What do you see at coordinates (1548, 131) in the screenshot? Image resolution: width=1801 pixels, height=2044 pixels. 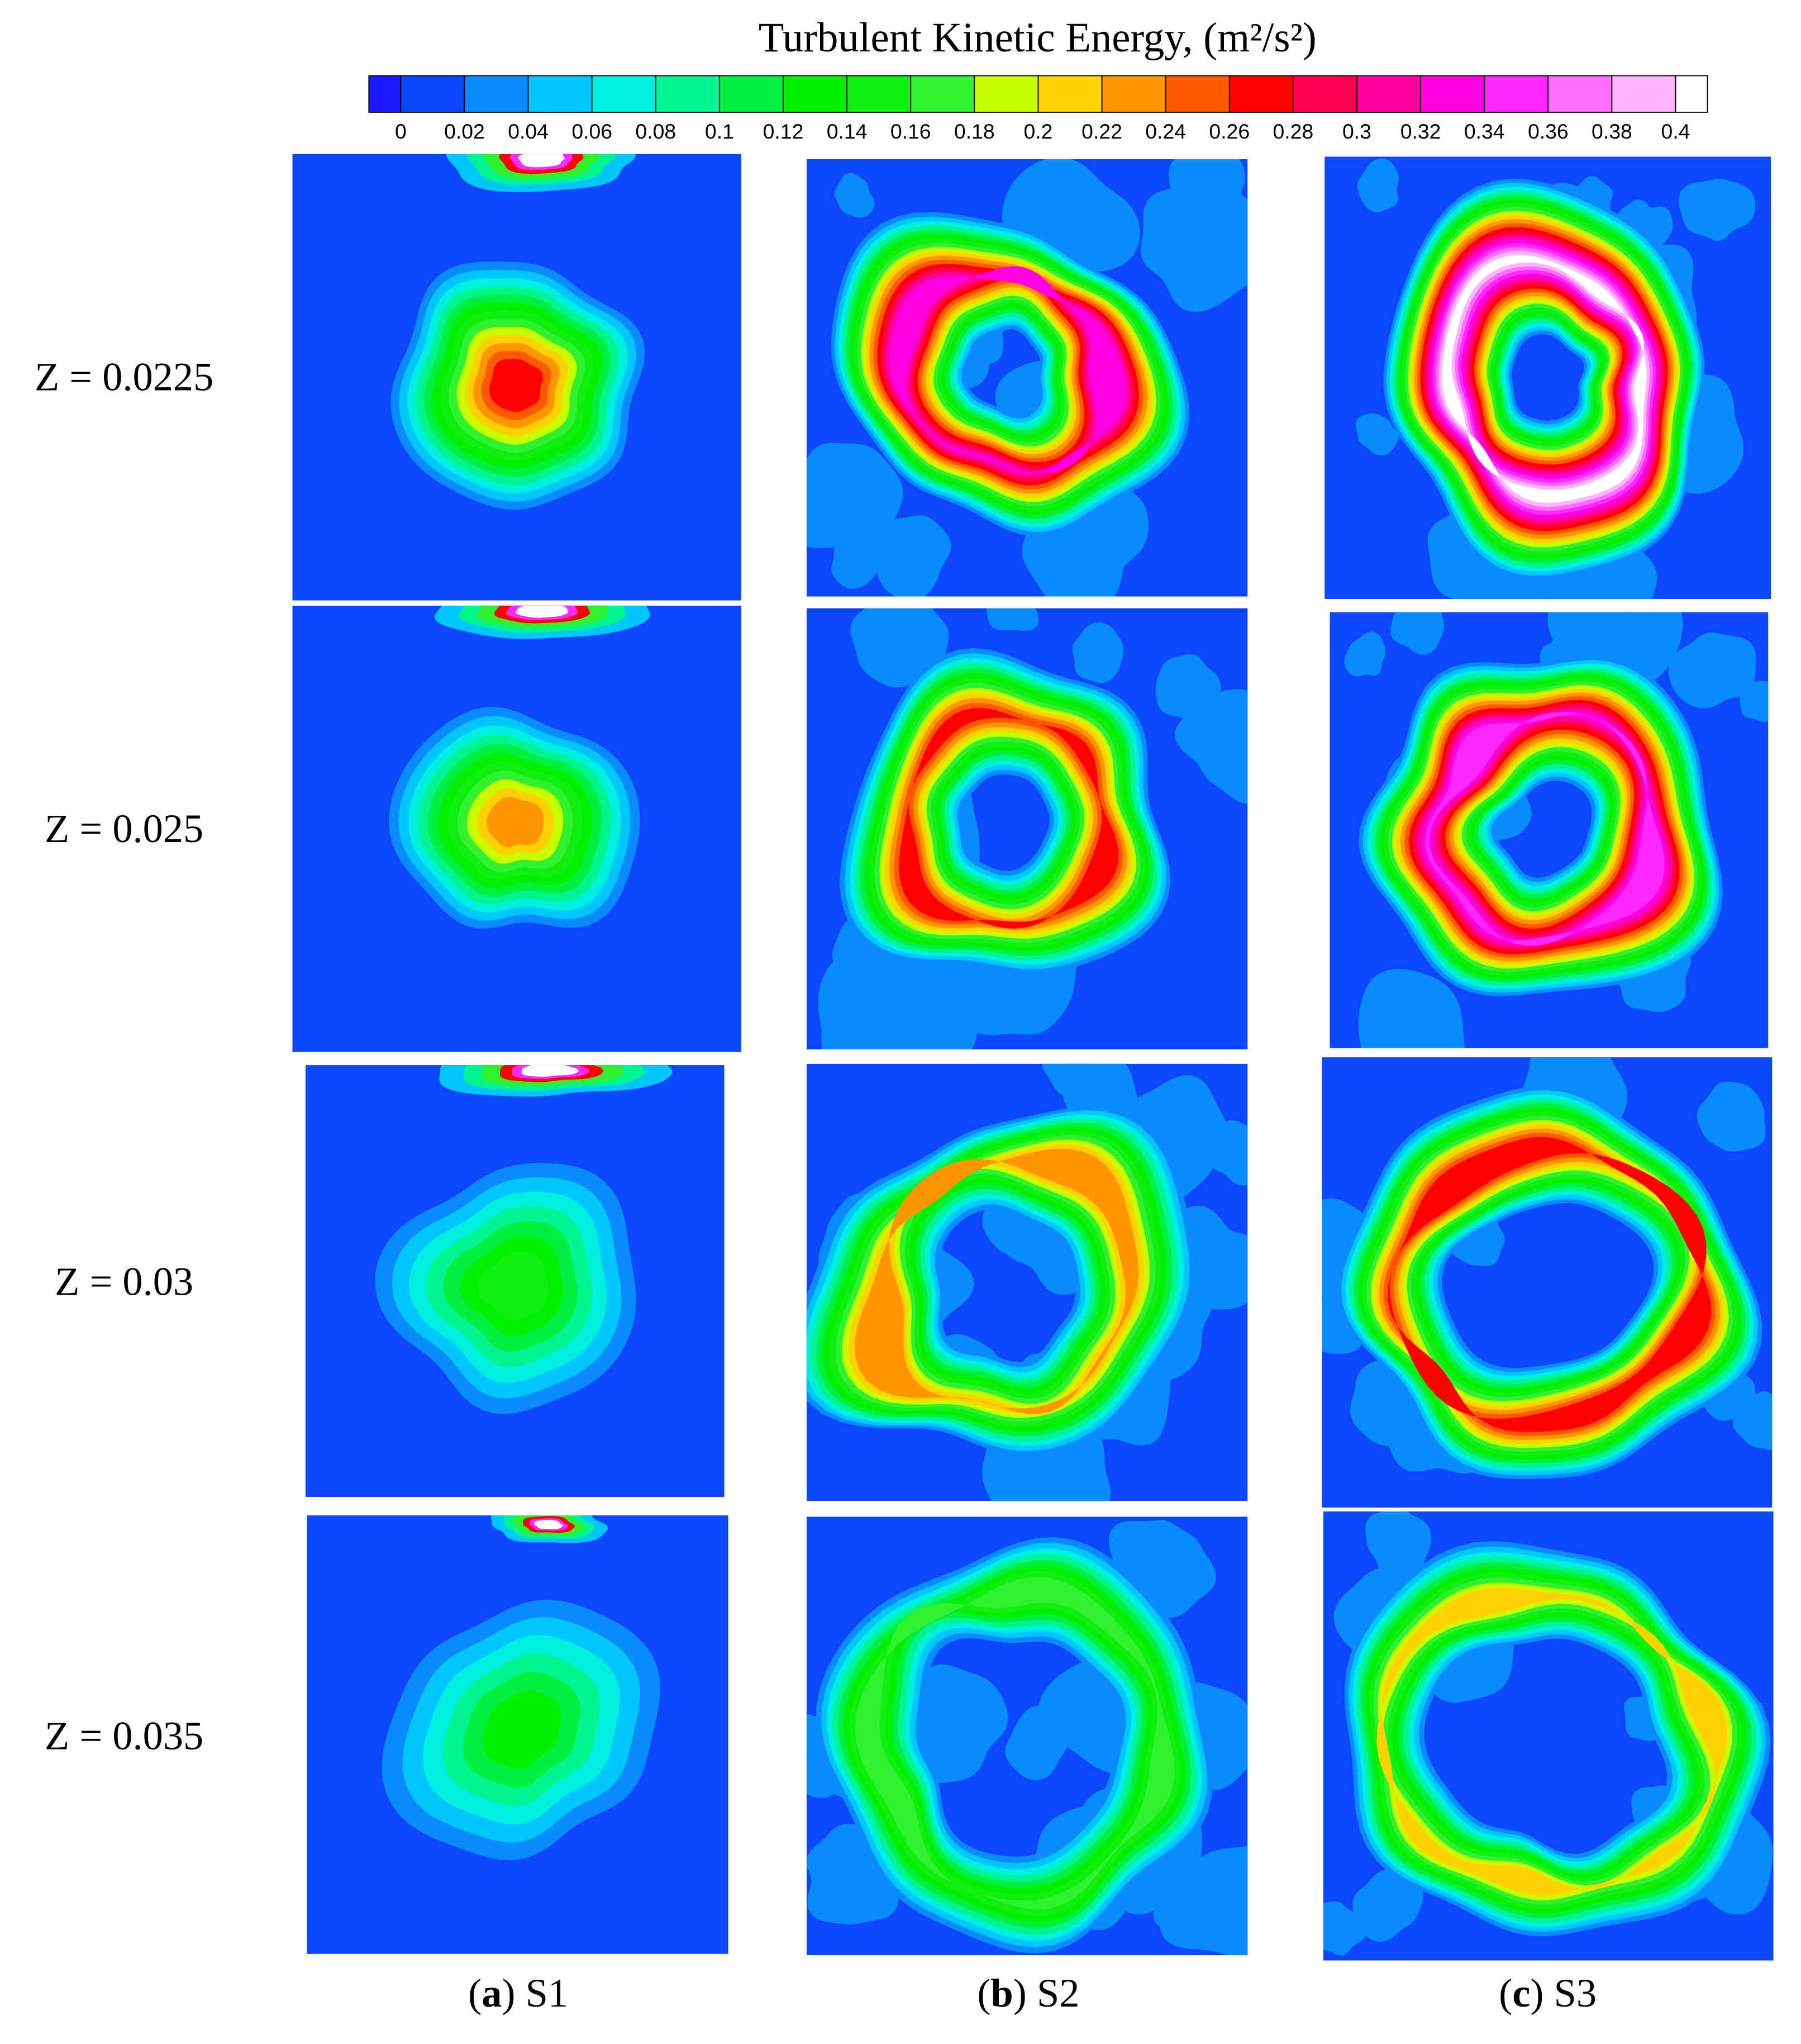 I see `colorbar-tick-label: 0.36` at bounding box center [1548, 131].